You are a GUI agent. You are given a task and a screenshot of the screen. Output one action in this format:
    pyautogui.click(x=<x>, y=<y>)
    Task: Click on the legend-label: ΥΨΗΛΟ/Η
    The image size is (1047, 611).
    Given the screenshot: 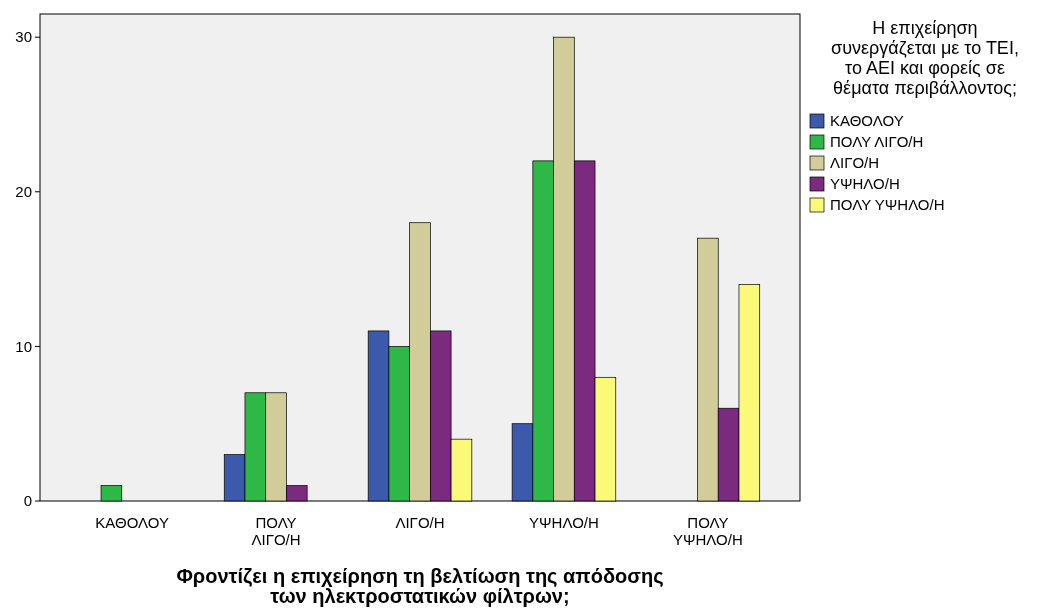 What is the action you would take?
    pyautogui.click(x=865, y=184)
    